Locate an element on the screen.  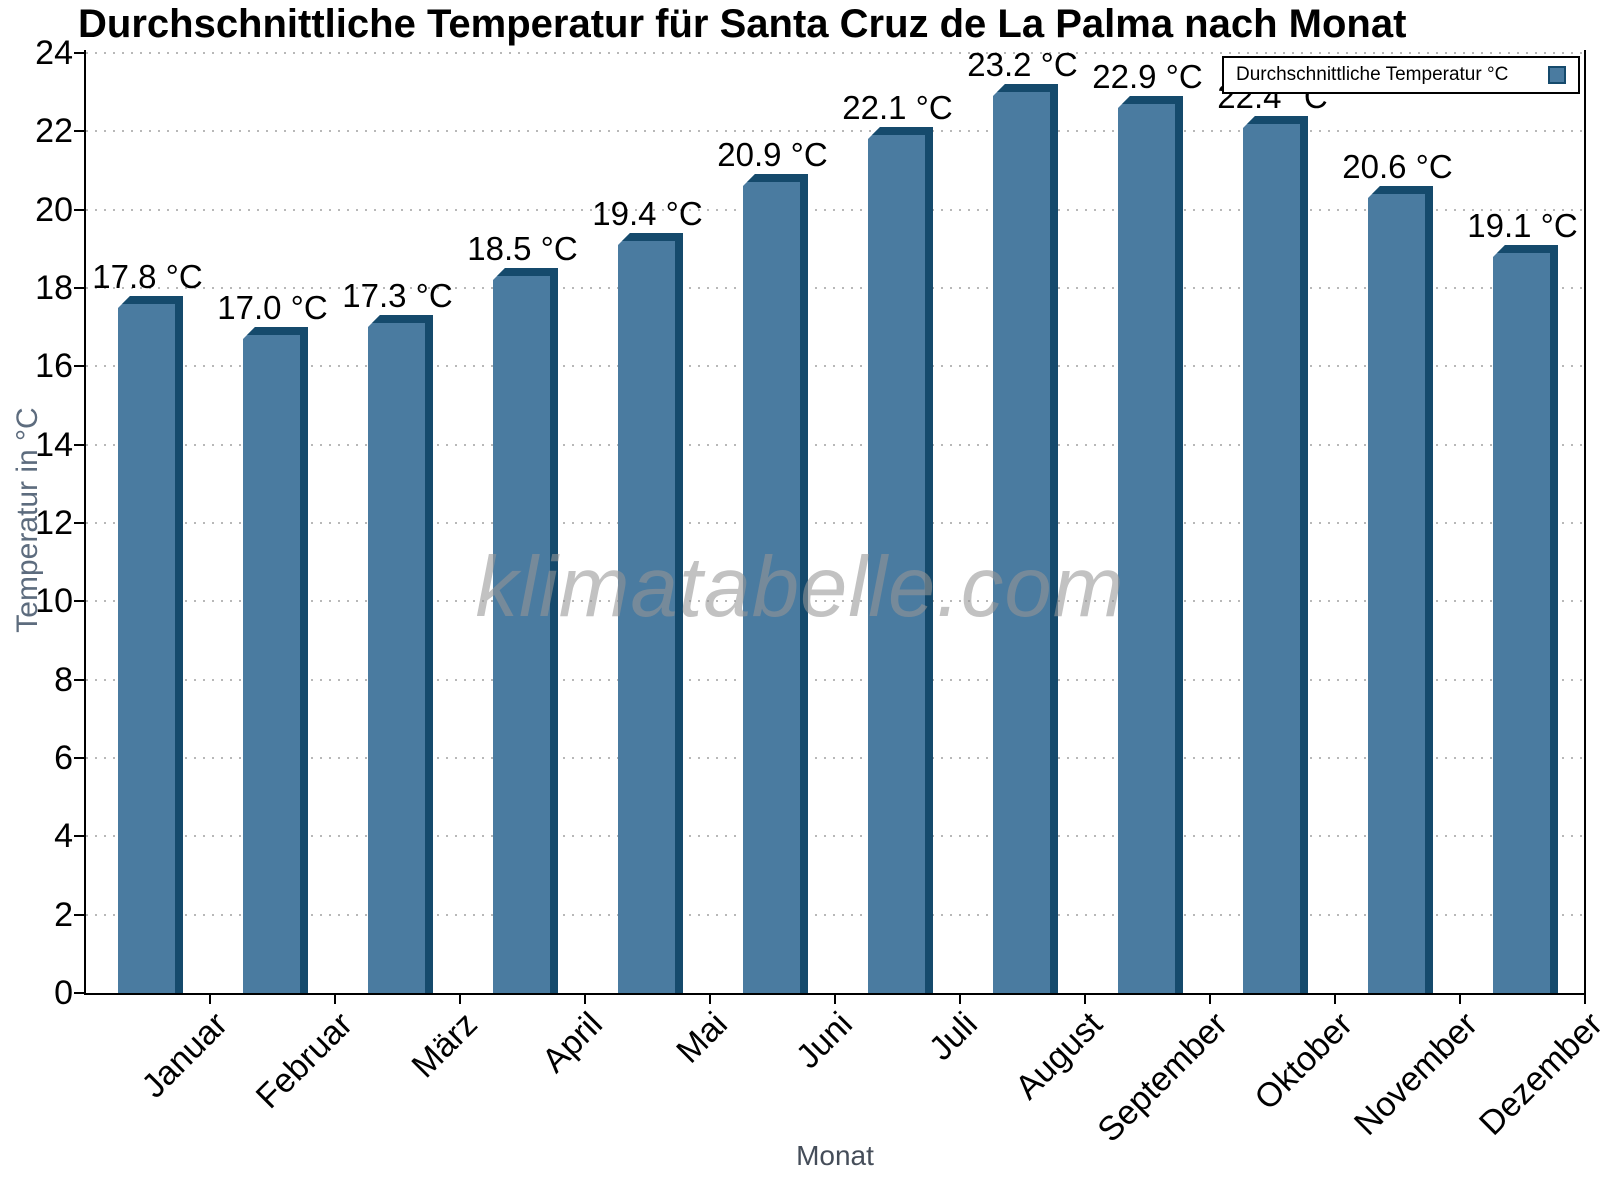
bar-value-label: 17.3 °C is located at coordinates (397, 295).